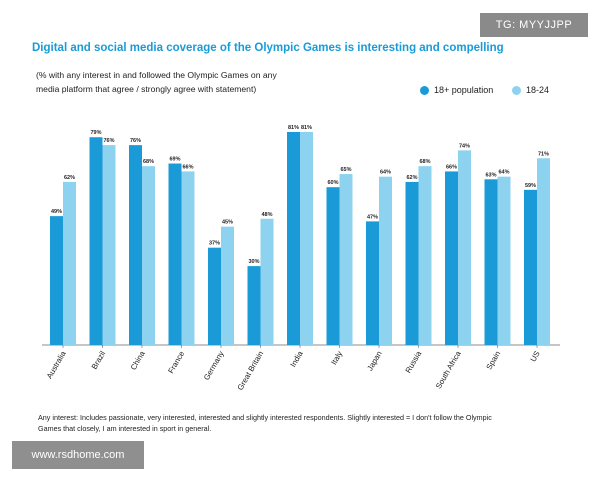  I want to click on data-label: 37%, so click(214, 244).